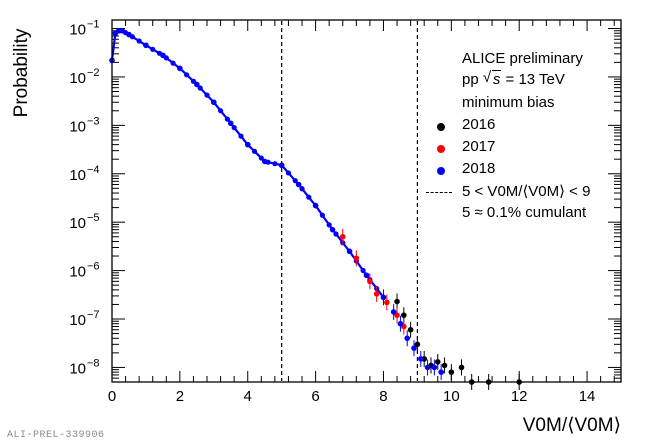 Image resolution: width=655 pixels, height=446 pixels. What do you see at coordinates (248, 396) in the screenshot?
I see `x-tick-label: 4` at bounding box center [248, 396].